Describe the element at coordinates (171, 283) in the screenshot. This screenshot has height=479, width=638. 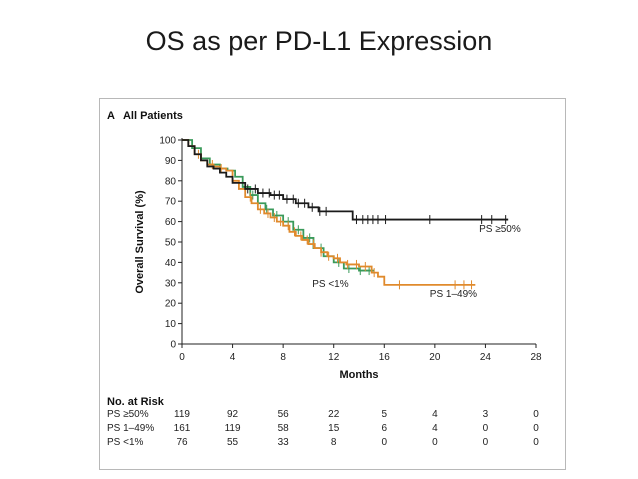
I see `y-tick-label: 30` at that location.